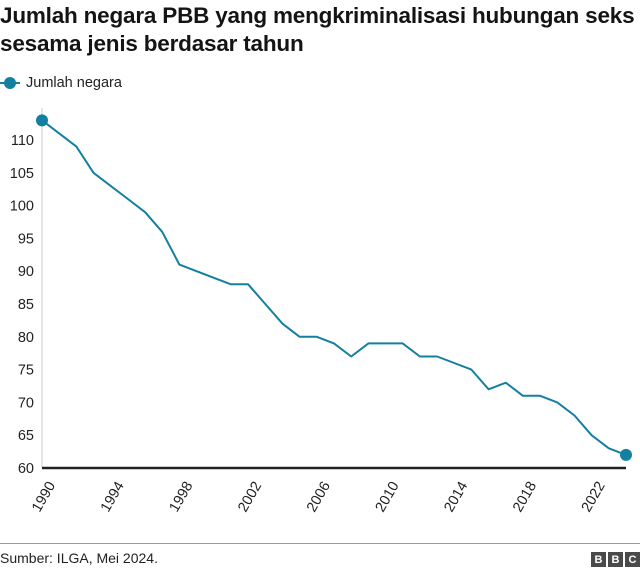 This screenshot has height=572, width=640. What do you see at coordinates (113, 497) in the screenshot?
I see `x-tick-label: 1994` at bounding box center [113, 497].